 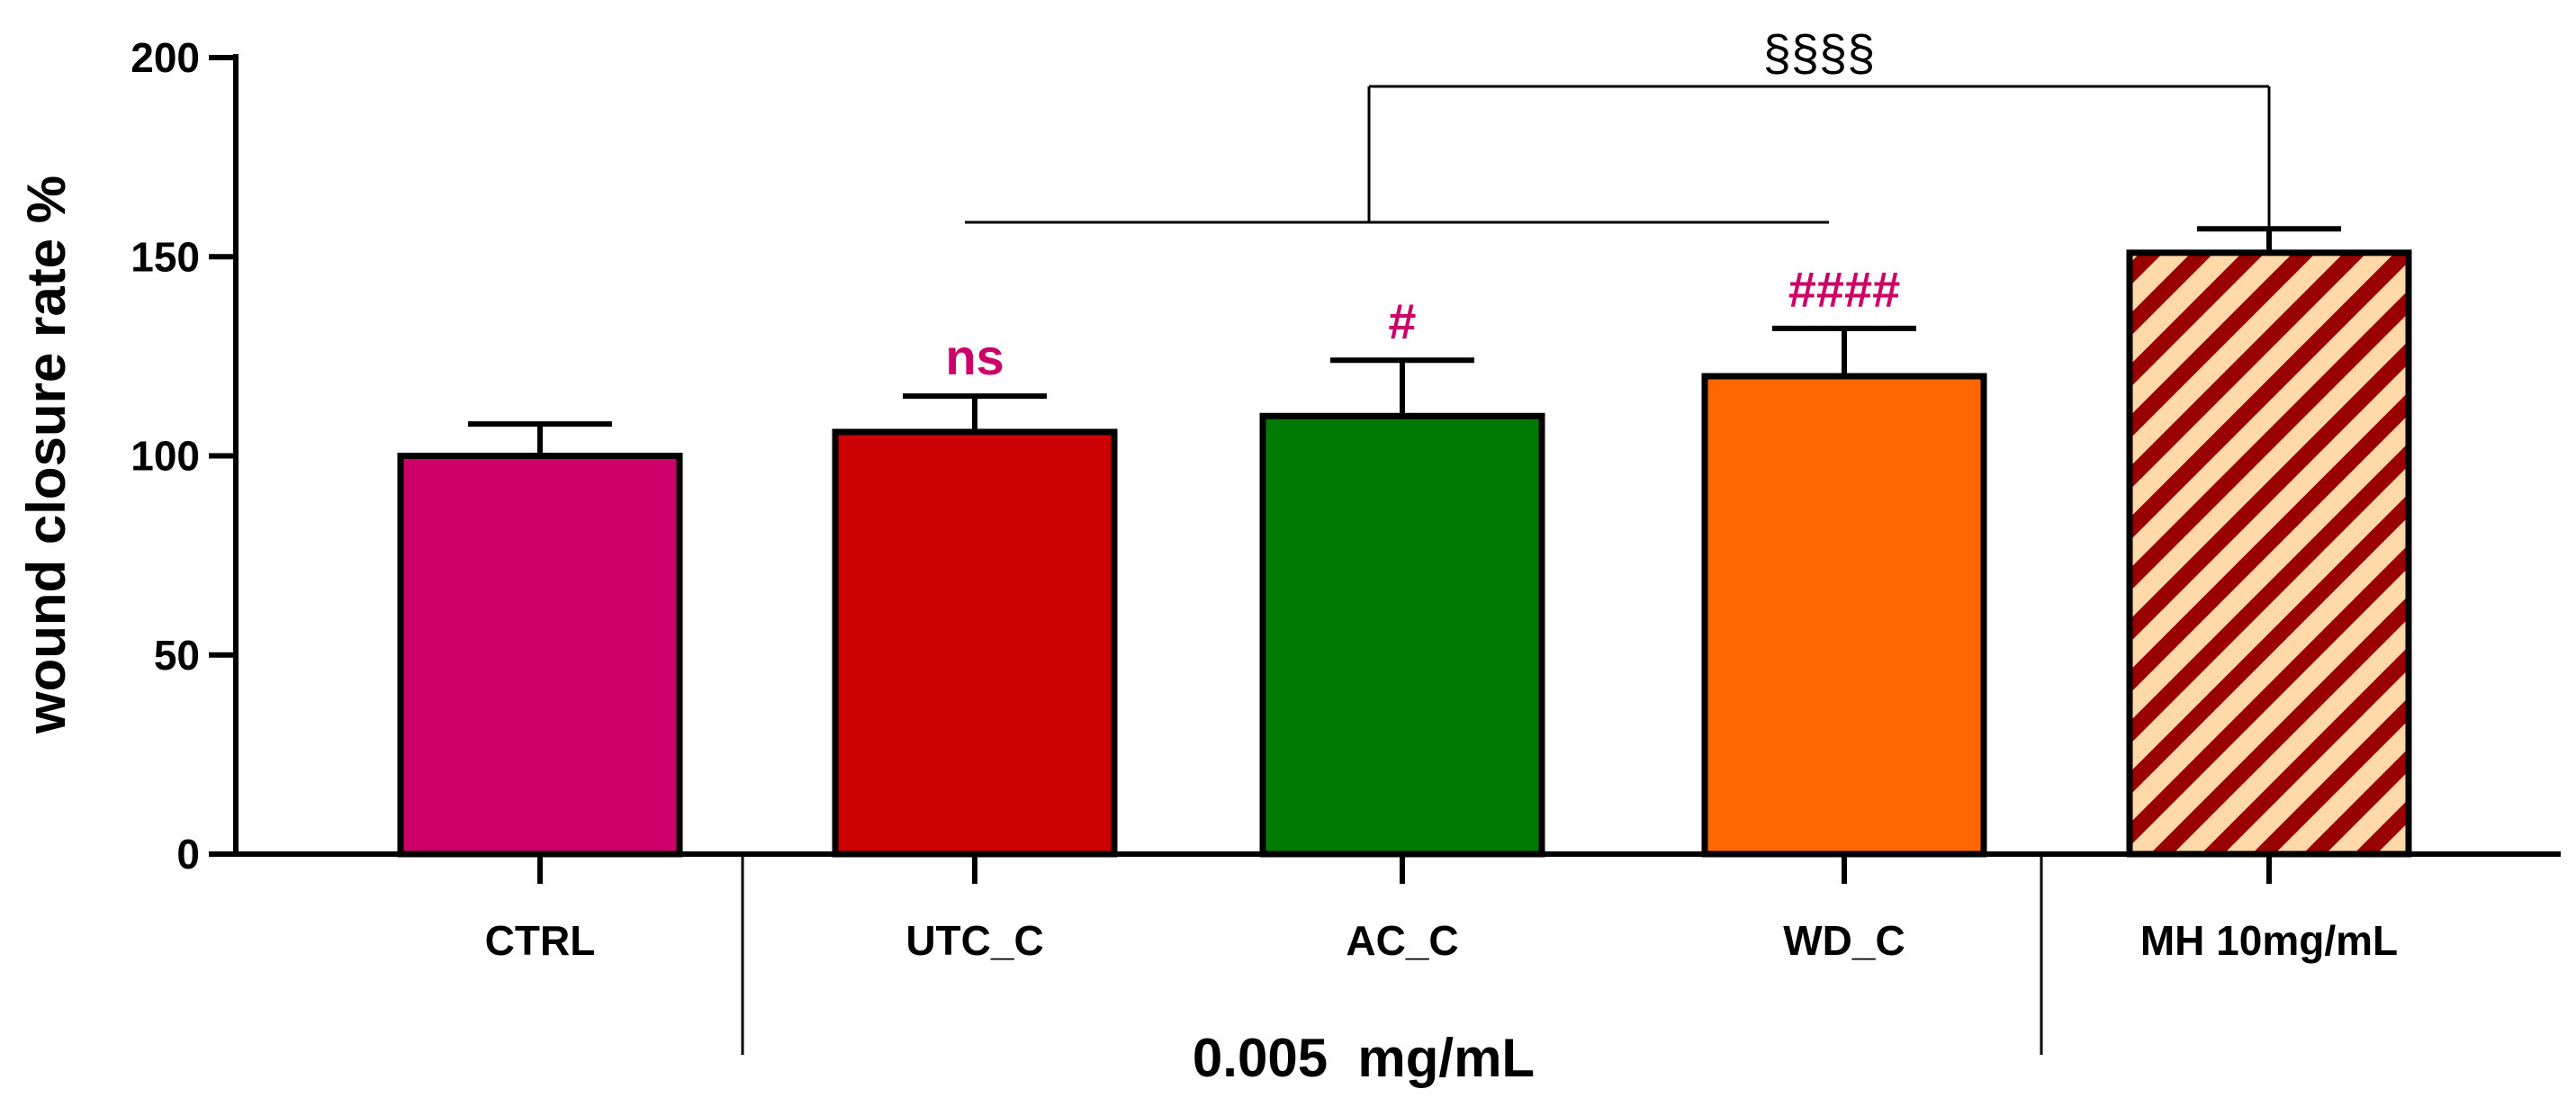 What do you see at coordinates (2269, 940) in the screenshot?
I see `x-category-label: MH 10mg/mL` at bounding box center [2269, 940].